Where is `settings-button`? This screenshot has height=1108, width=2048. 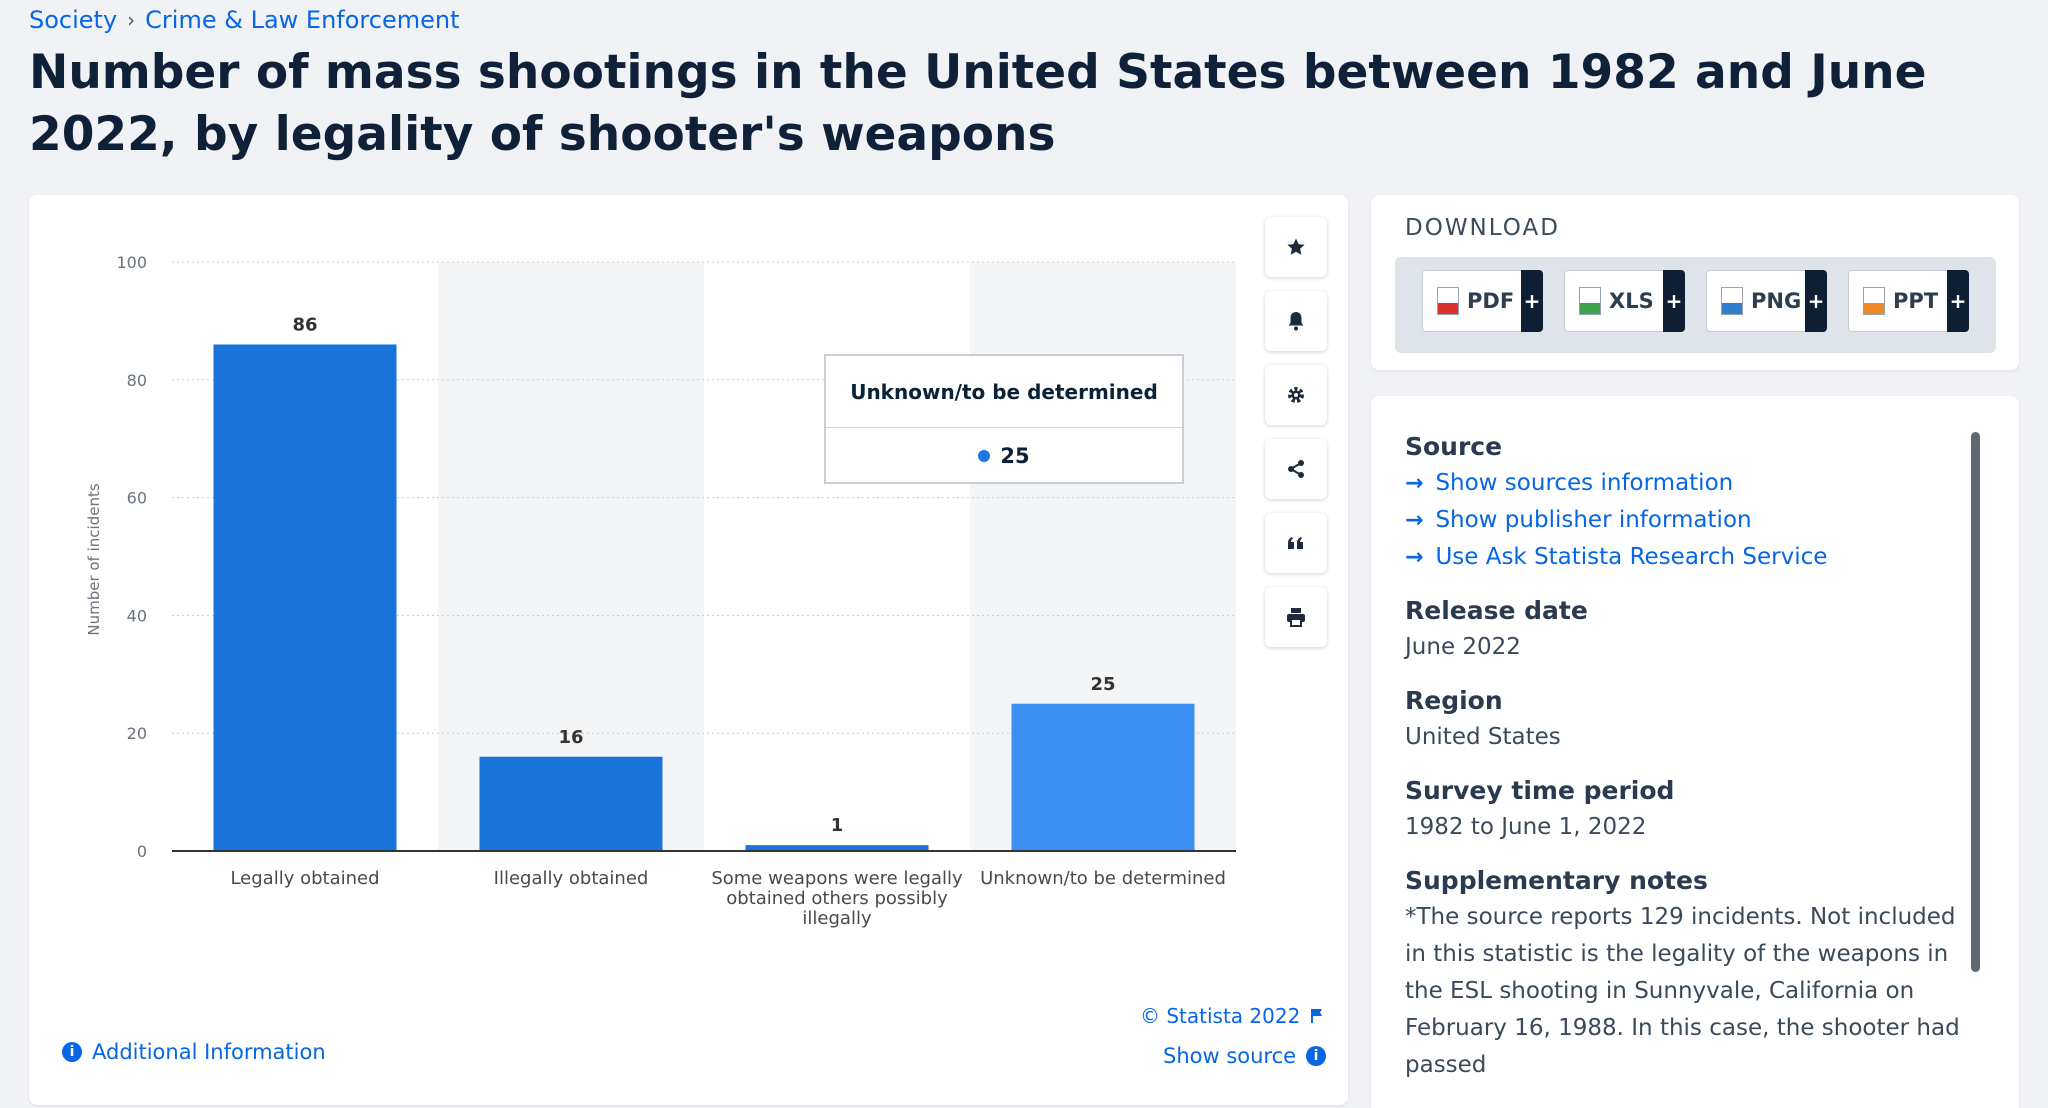
settings-button is located at coordinates (1296, 395).